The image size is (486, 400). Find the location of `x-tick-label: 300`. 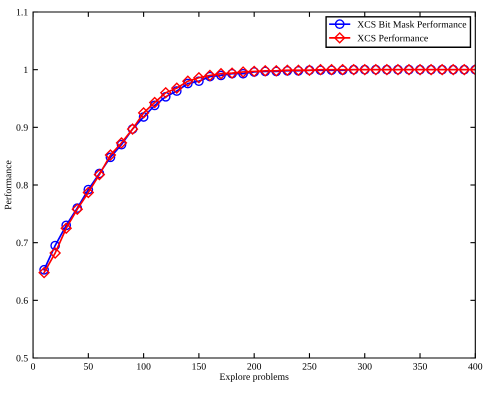

x-tick-label: 300 is located at coordinates (365, 366).